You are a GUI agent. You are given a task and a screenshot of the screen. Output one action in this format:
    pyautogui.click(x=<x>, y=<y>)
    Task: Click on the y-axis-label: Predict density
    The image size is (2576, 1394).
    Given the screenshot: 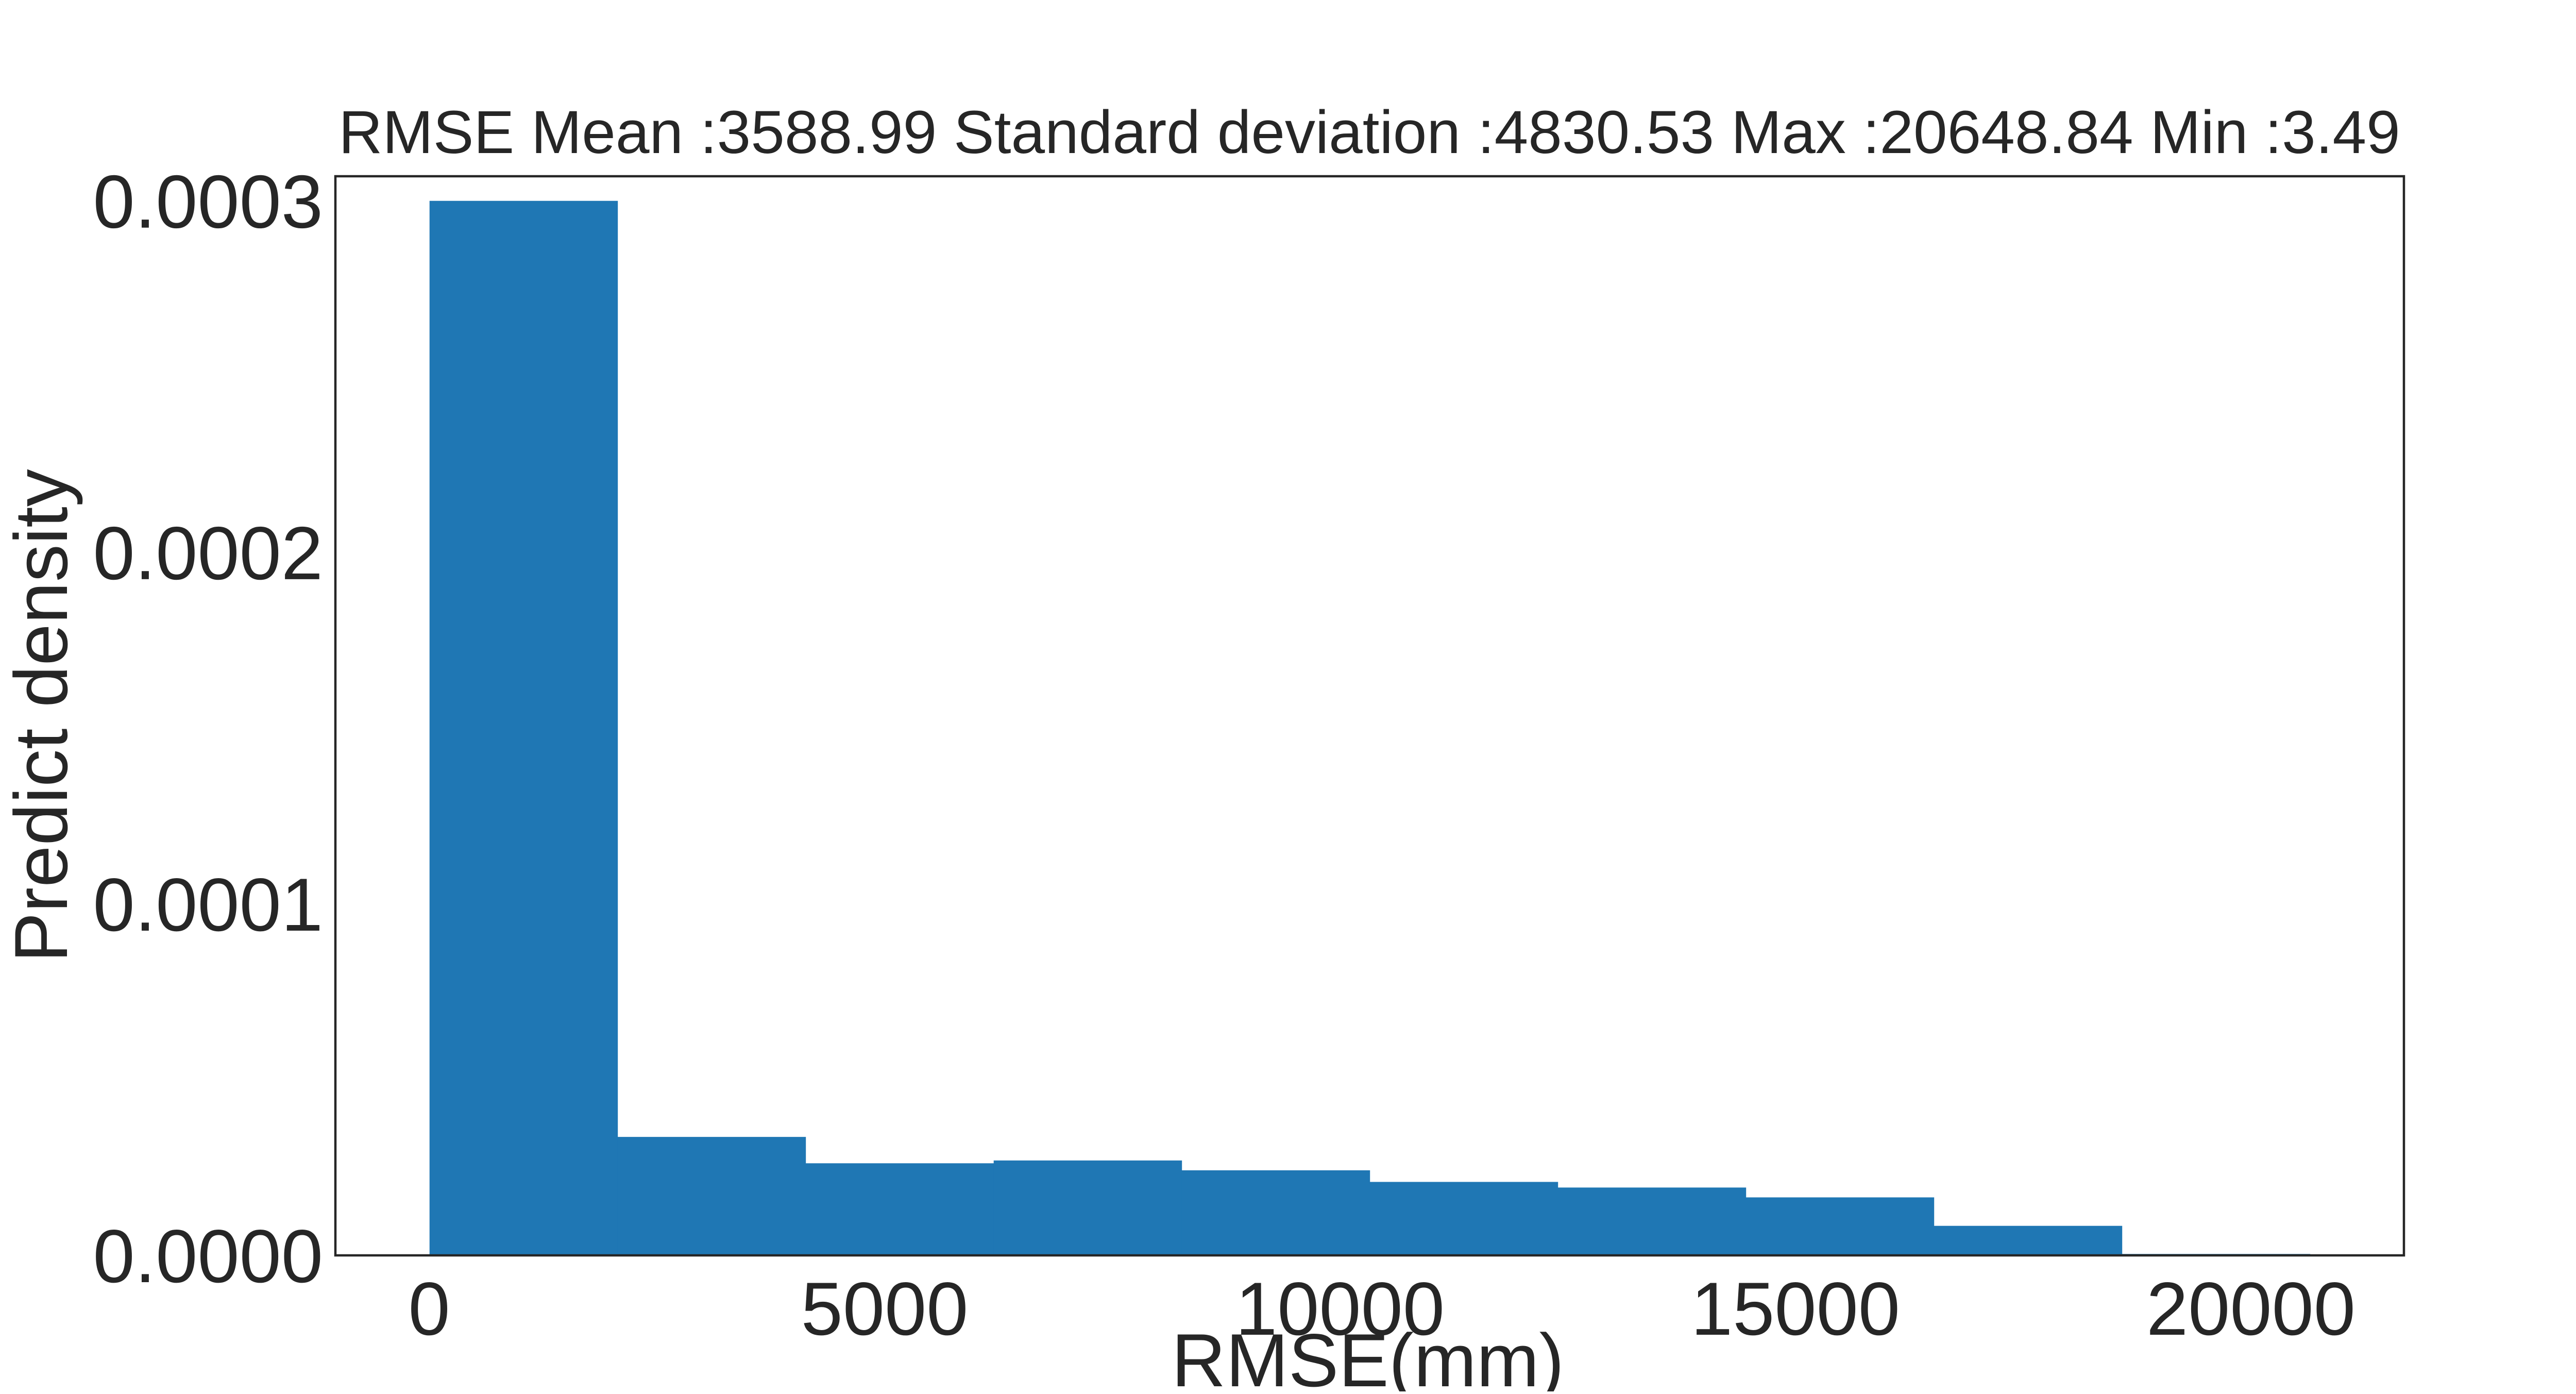 What is the action you would take?
    pyautogui.click(x=41, y=716)
    